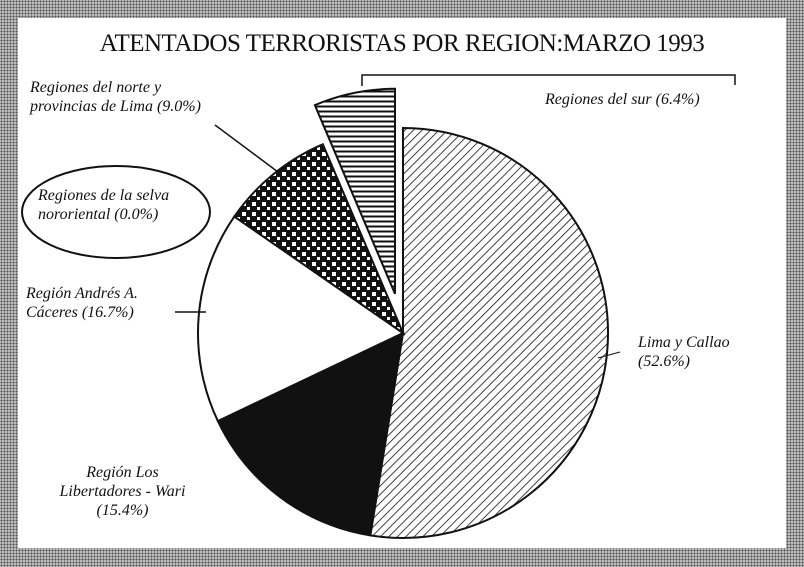  Describe the element at coordinates (122, 482) in the screenshot. I see `category-label: Región Los Libertadores - Wari` at that location.